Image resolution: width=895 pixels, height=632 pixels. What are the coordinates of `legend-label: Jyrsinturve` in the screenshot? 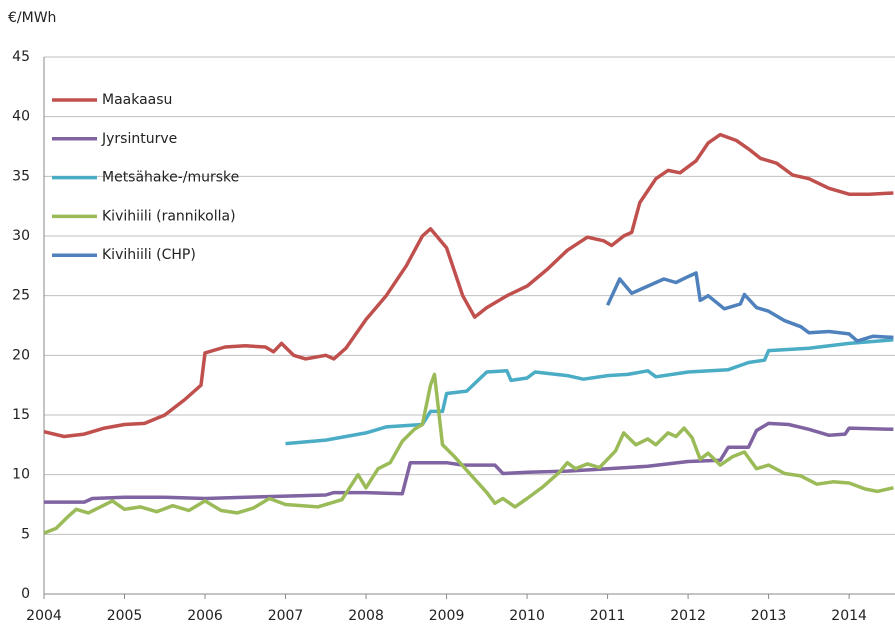 It's located at (139, 139).